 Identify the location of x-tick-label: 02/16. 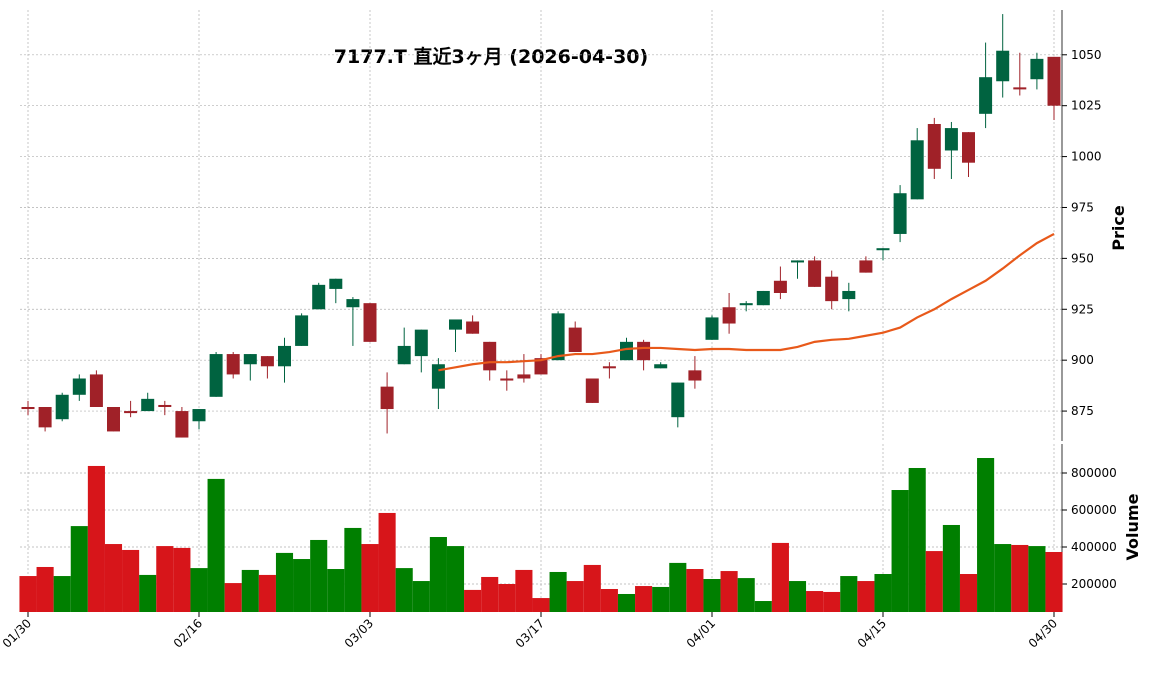
(188, 633).